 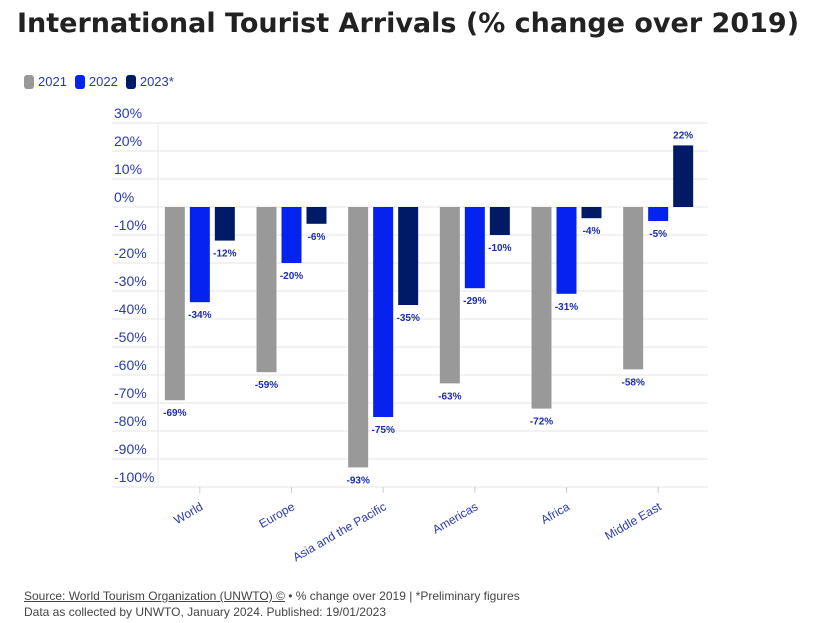 What do you see at coordinates (130, 253) in the screenshot?
I see `y-tick-label: -20%` at bounding box center [130, 253].